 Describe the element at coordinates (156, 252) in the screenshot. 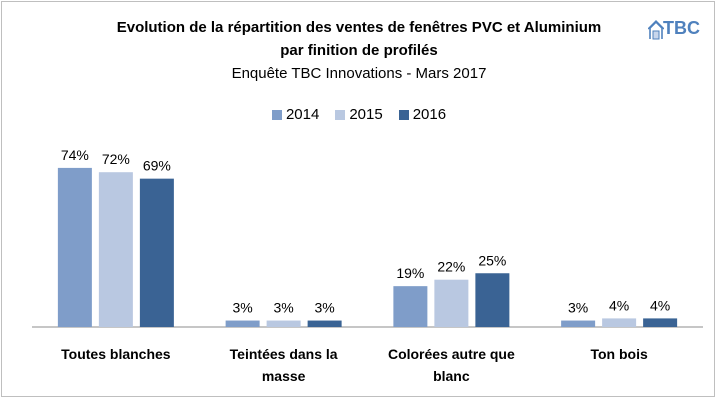

I see `bar-2016-cat0` at that location.